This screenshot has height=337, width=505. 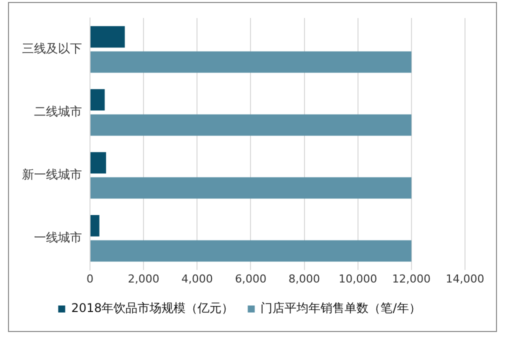 What do you see at coordinates (304, 279) in the screenshot?
I see `x-tick-label: 8,000` at bounding box center [304, 279].